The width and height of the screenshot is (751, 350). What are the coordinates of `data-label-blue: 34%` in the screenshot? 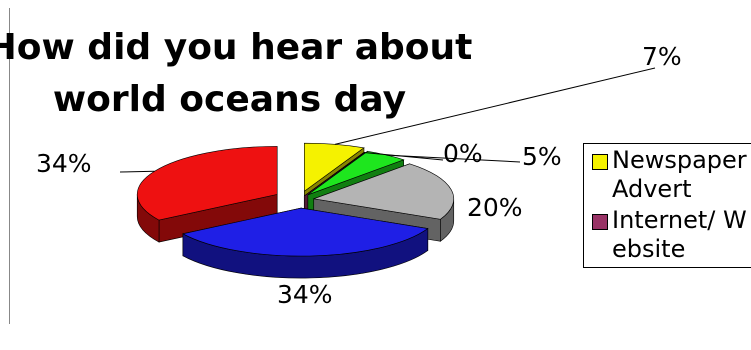 It's located at (305, 294).